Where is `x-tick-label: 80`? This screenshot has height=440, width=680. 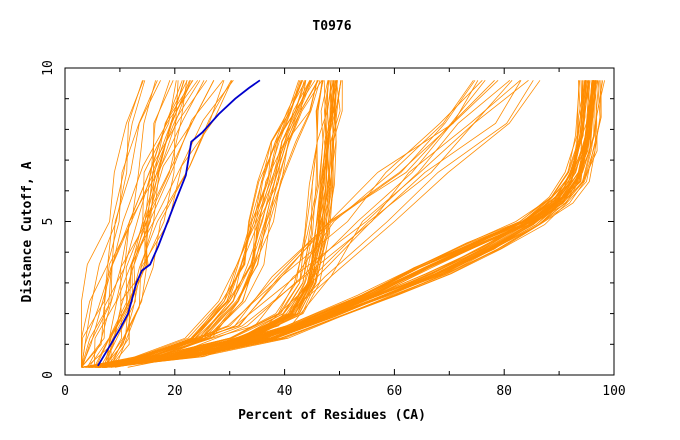 x-tick-label: 80 is located at coordinates (504, 391).